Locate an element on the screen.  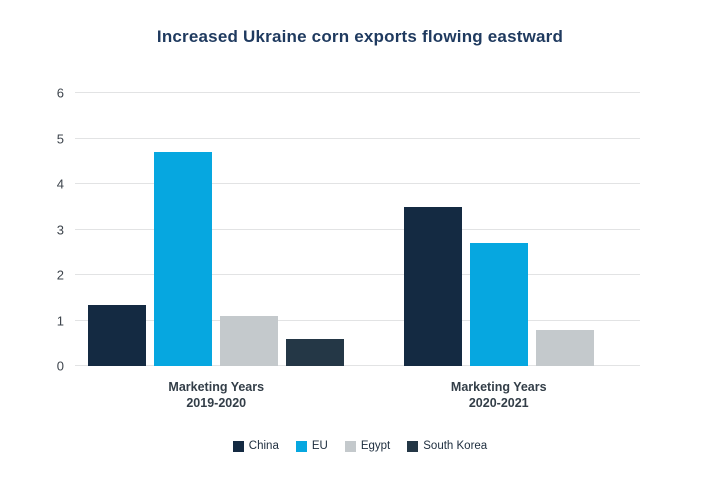
legend-swatch-eu is located at coordinates (301, 447).